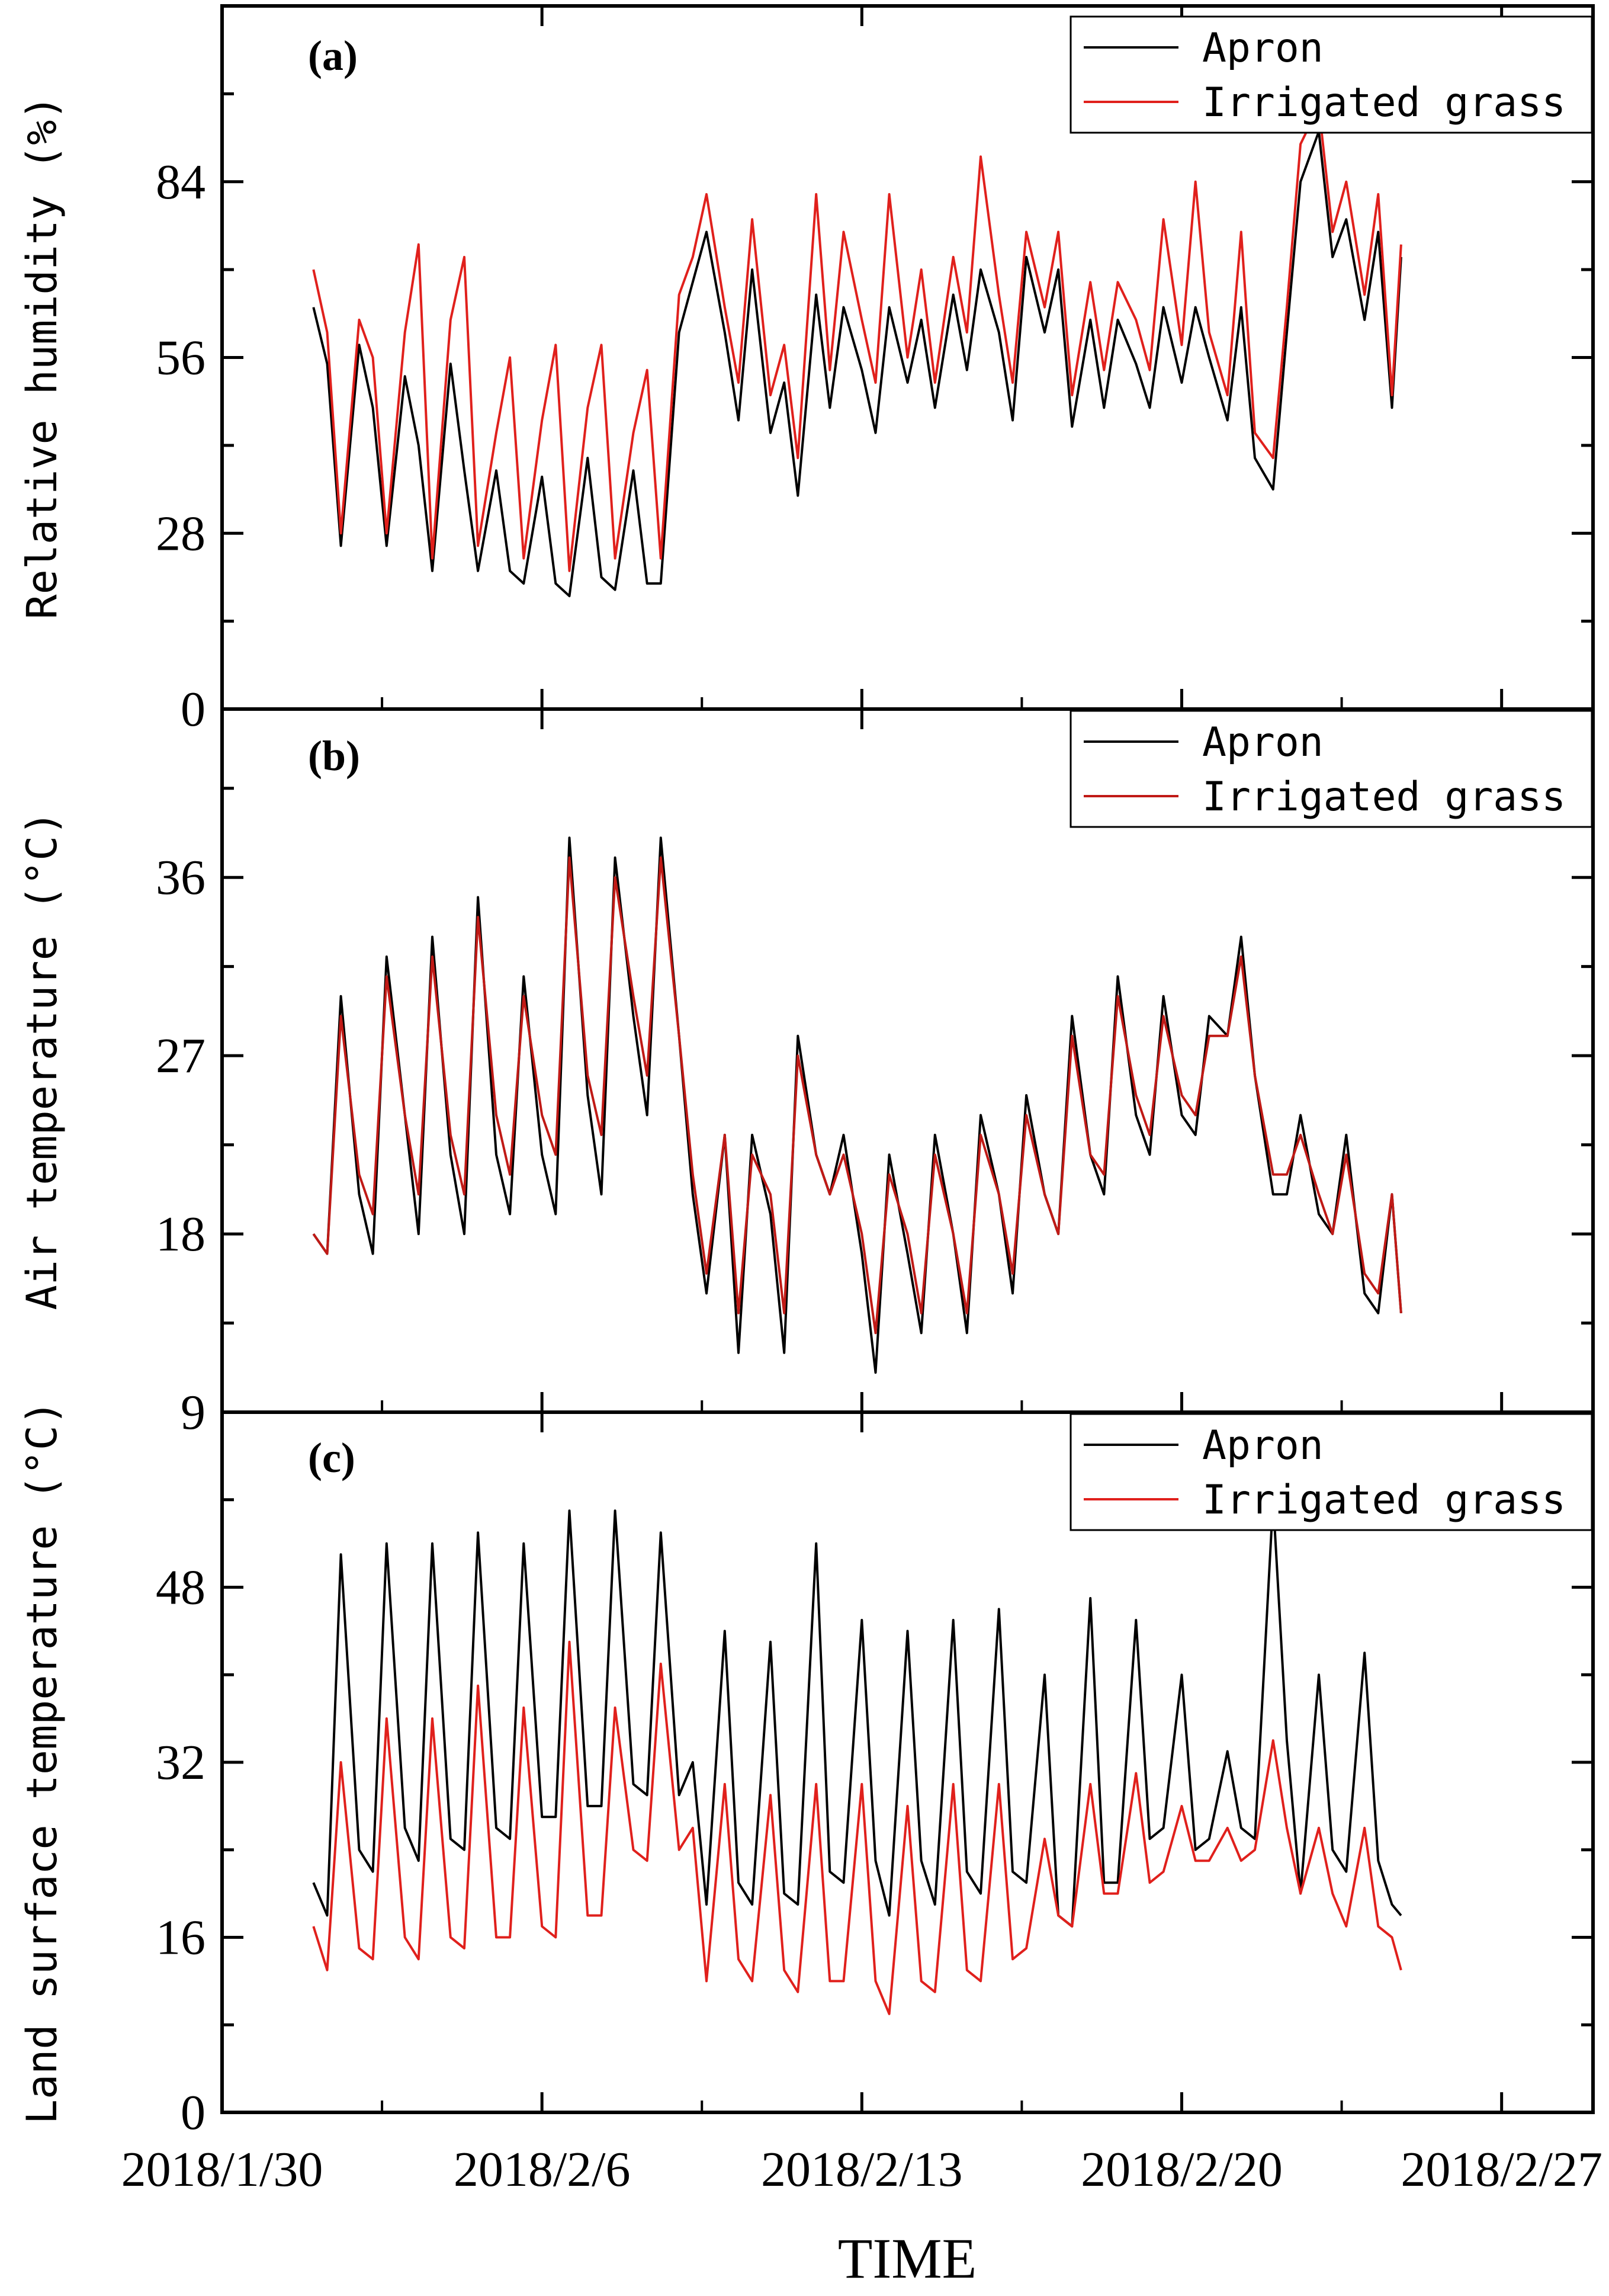 This screenshot has width=1609, height=2296. Describe the element at coordinates (180, 1587) in the screenshot. I see `panel-c-ytick-label: 48` at that location.